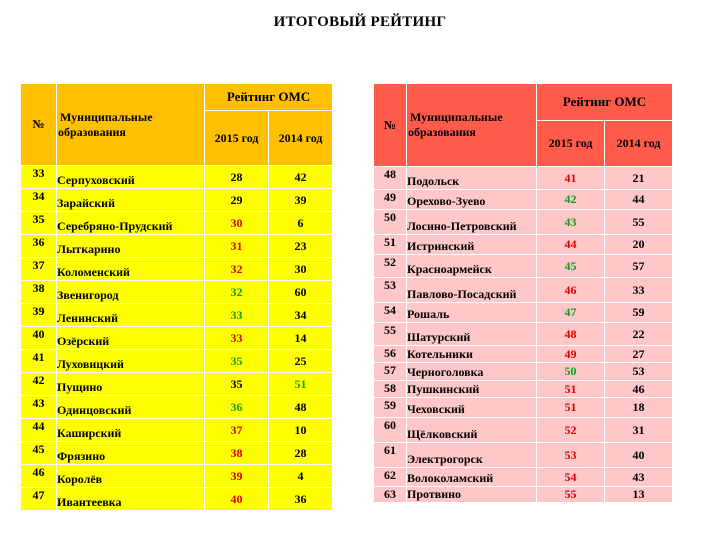 Image resolution: width=720 pixels, height=540 pixels. Describe the element at coordinates (390, 477) in the screenshot. I see `row-number: 62` at that location.